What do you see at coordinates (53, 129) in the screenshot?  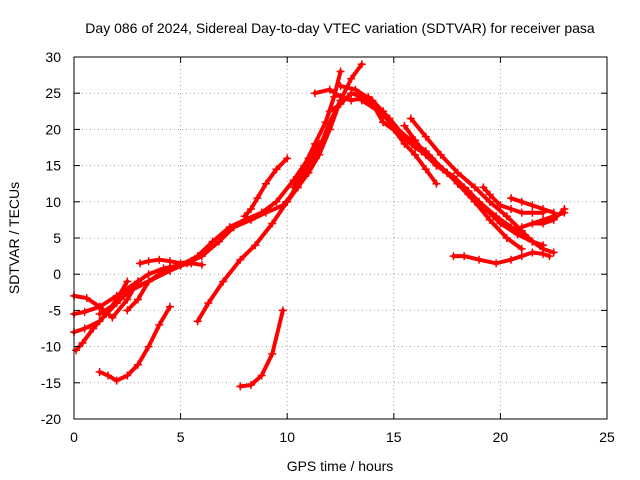 I see `y-tick-label: 20` at bounding box center [53, 129].